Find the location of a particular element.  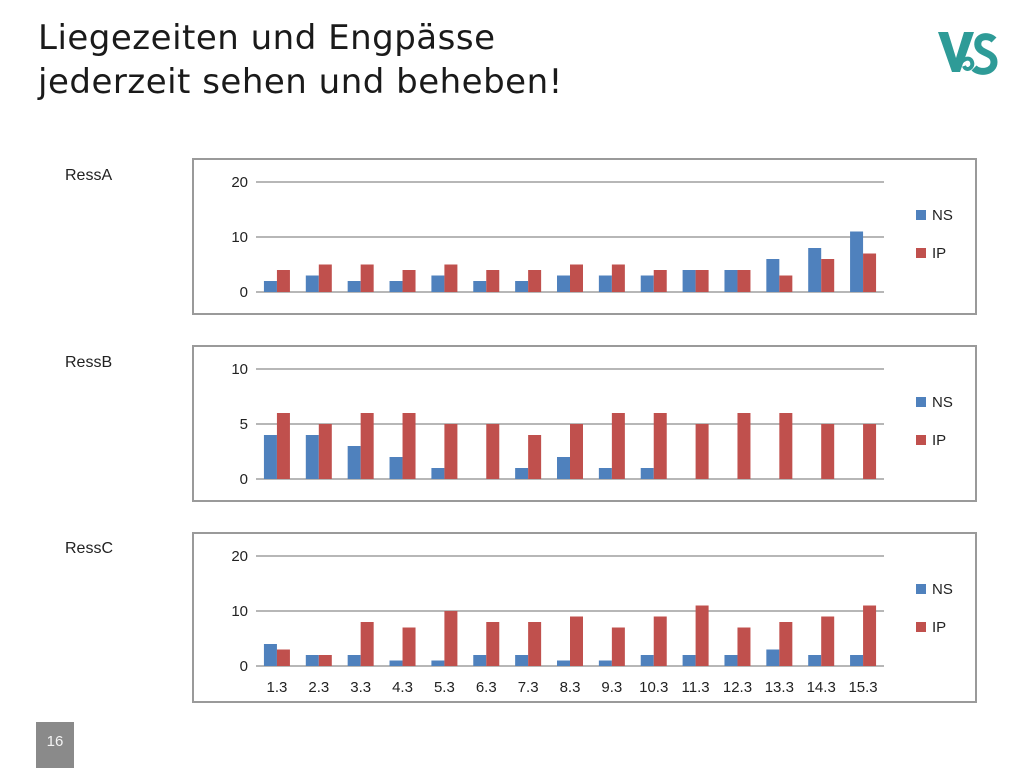

chart-label-ressc: RessC is located at coordinates (89, 548).